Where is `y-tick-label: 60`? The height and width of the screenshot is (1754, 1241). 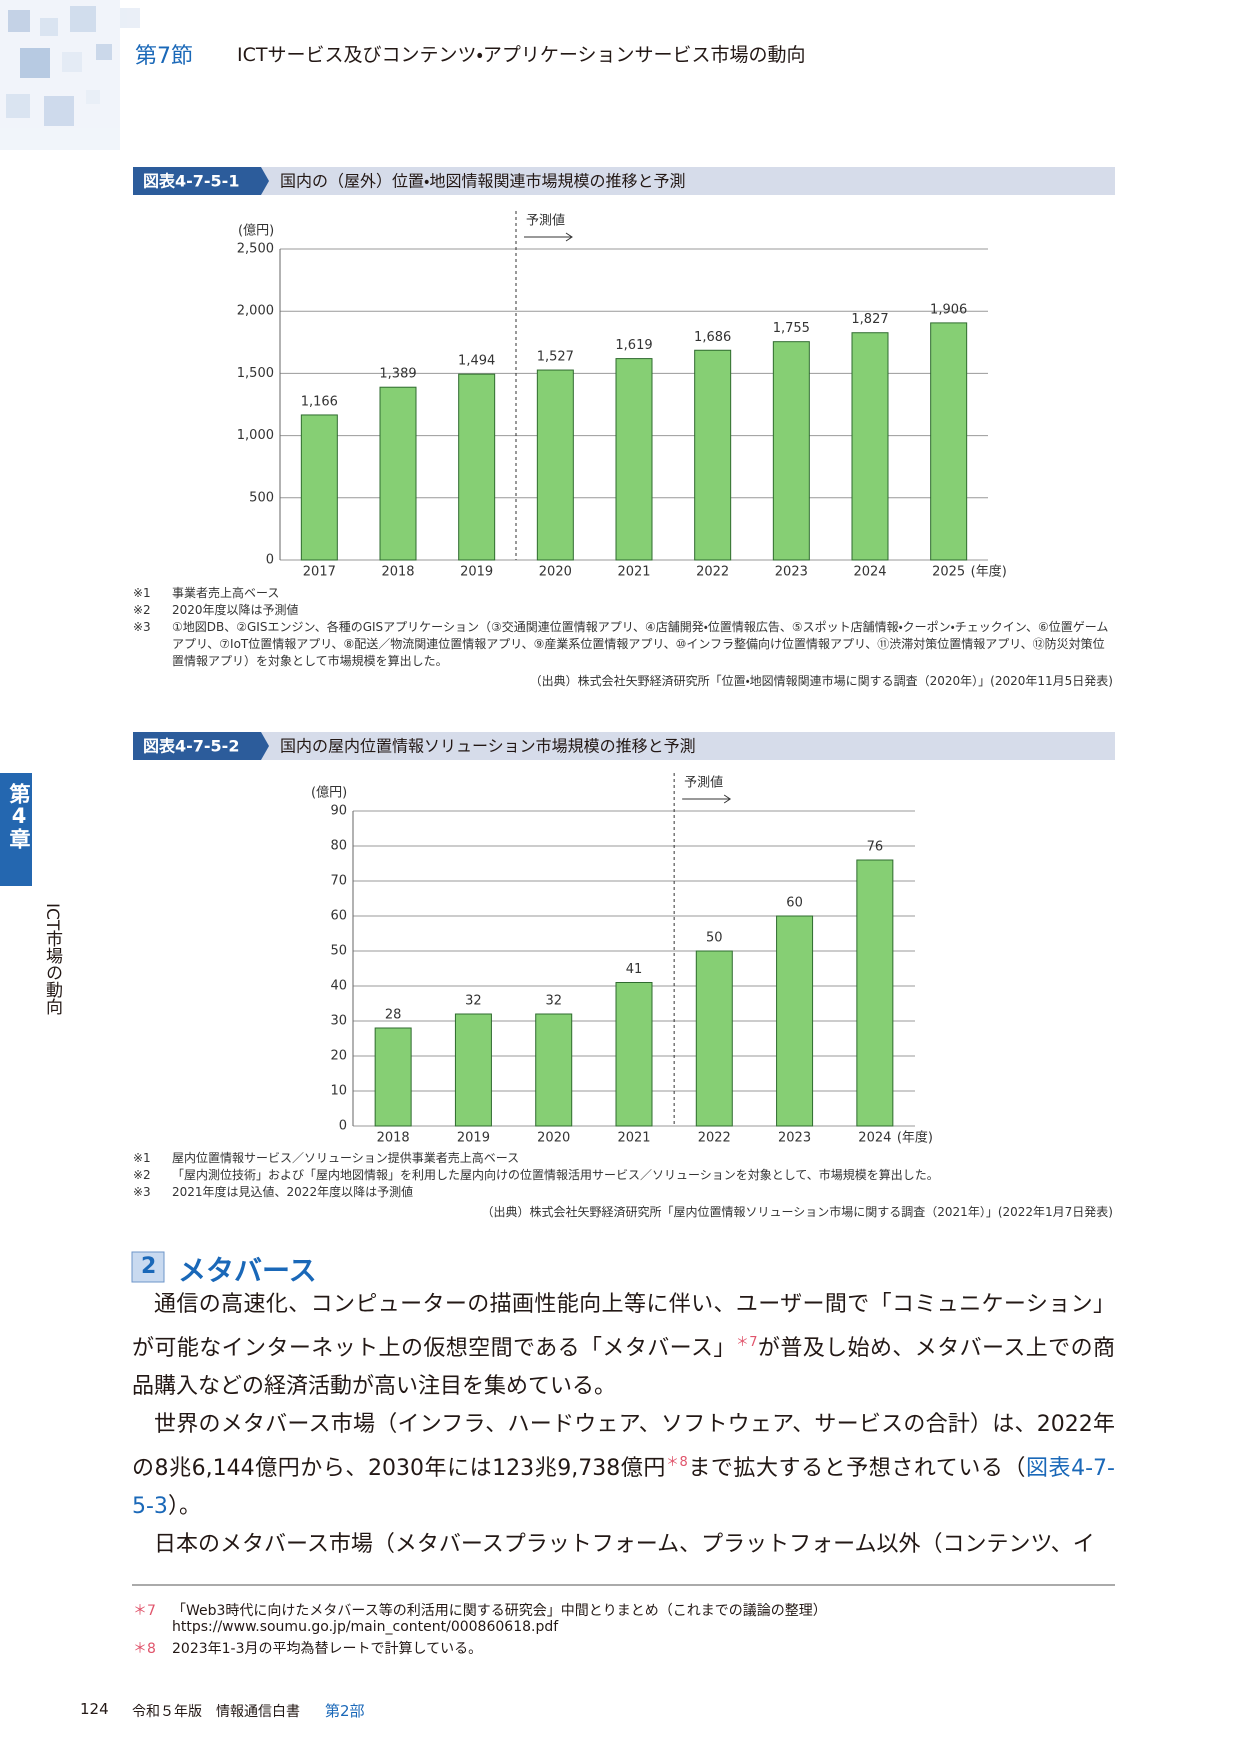
y-tick-label: 60 is located at coordinates (338, 916).